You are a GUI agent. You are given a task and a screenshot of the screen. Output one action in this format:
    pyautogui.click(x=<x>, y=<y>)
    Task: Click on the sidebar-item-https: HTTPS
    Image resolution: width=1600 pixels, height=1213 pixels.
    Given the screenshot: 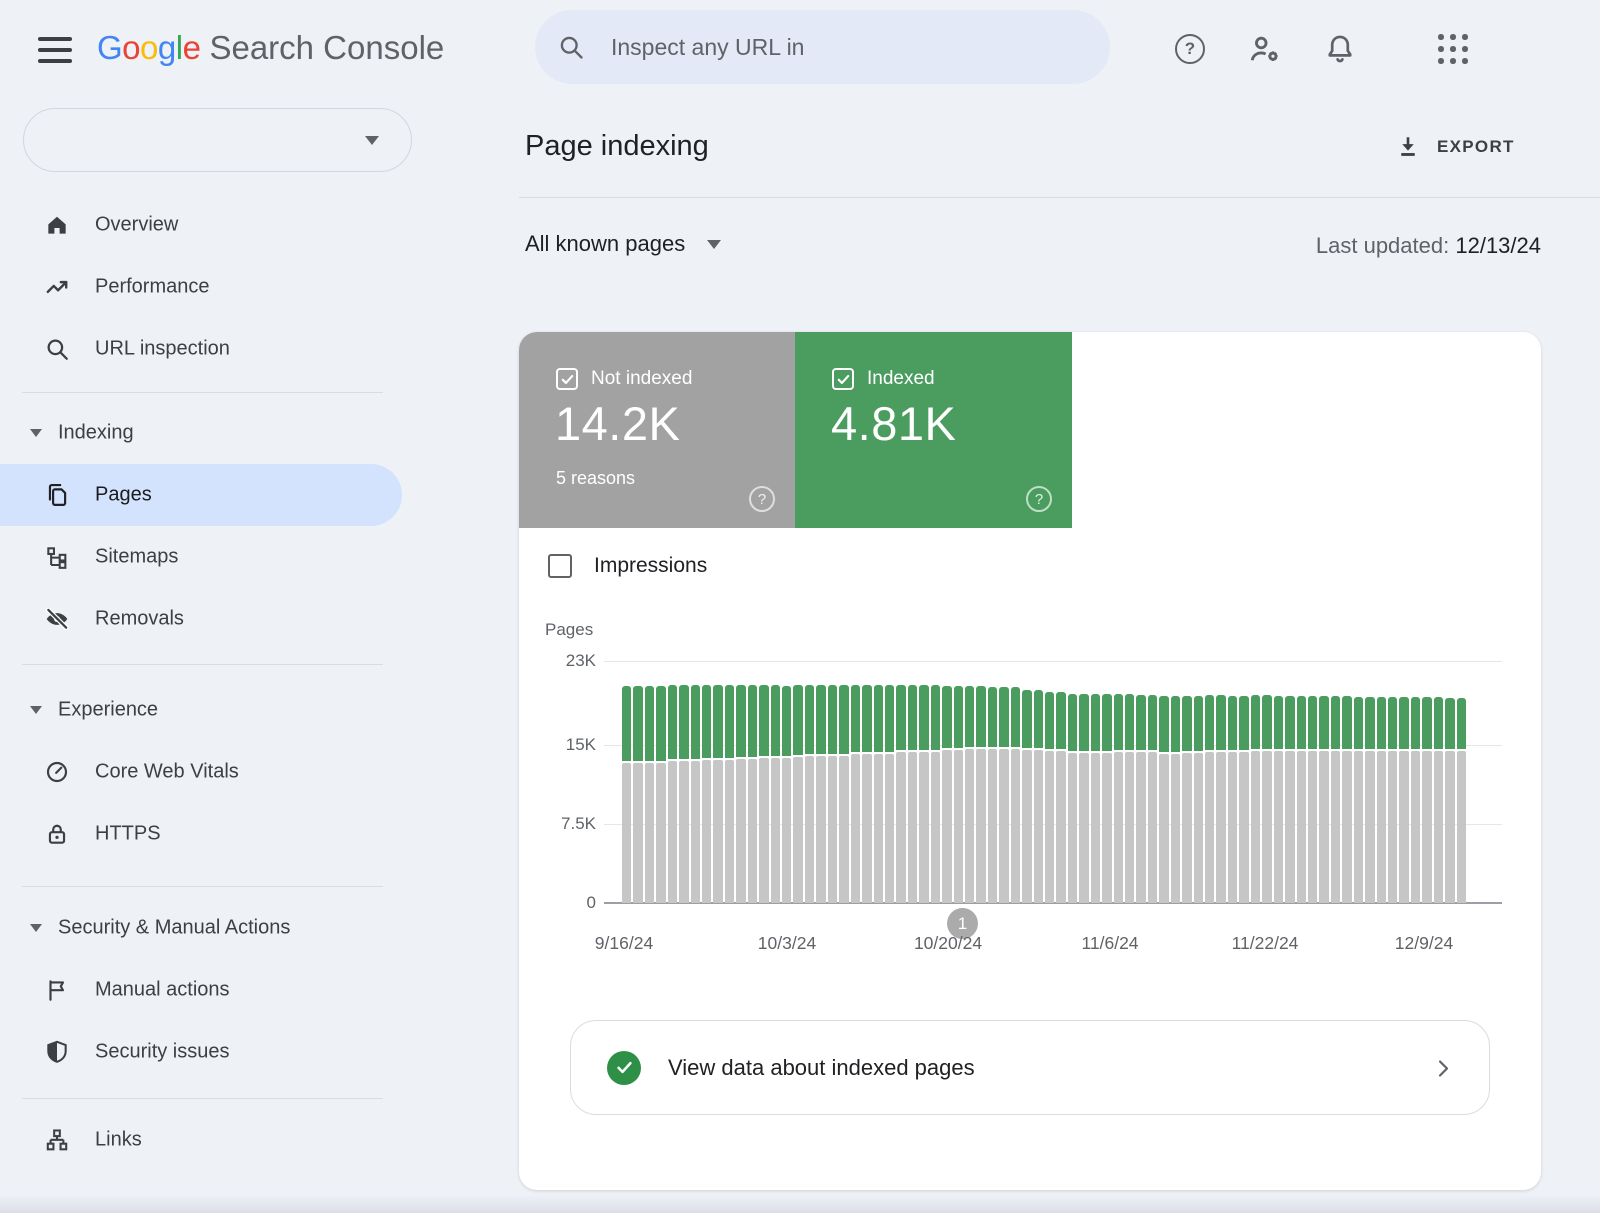 What is the action you would take?
    pyautogui.click(x=201, y=834)
    